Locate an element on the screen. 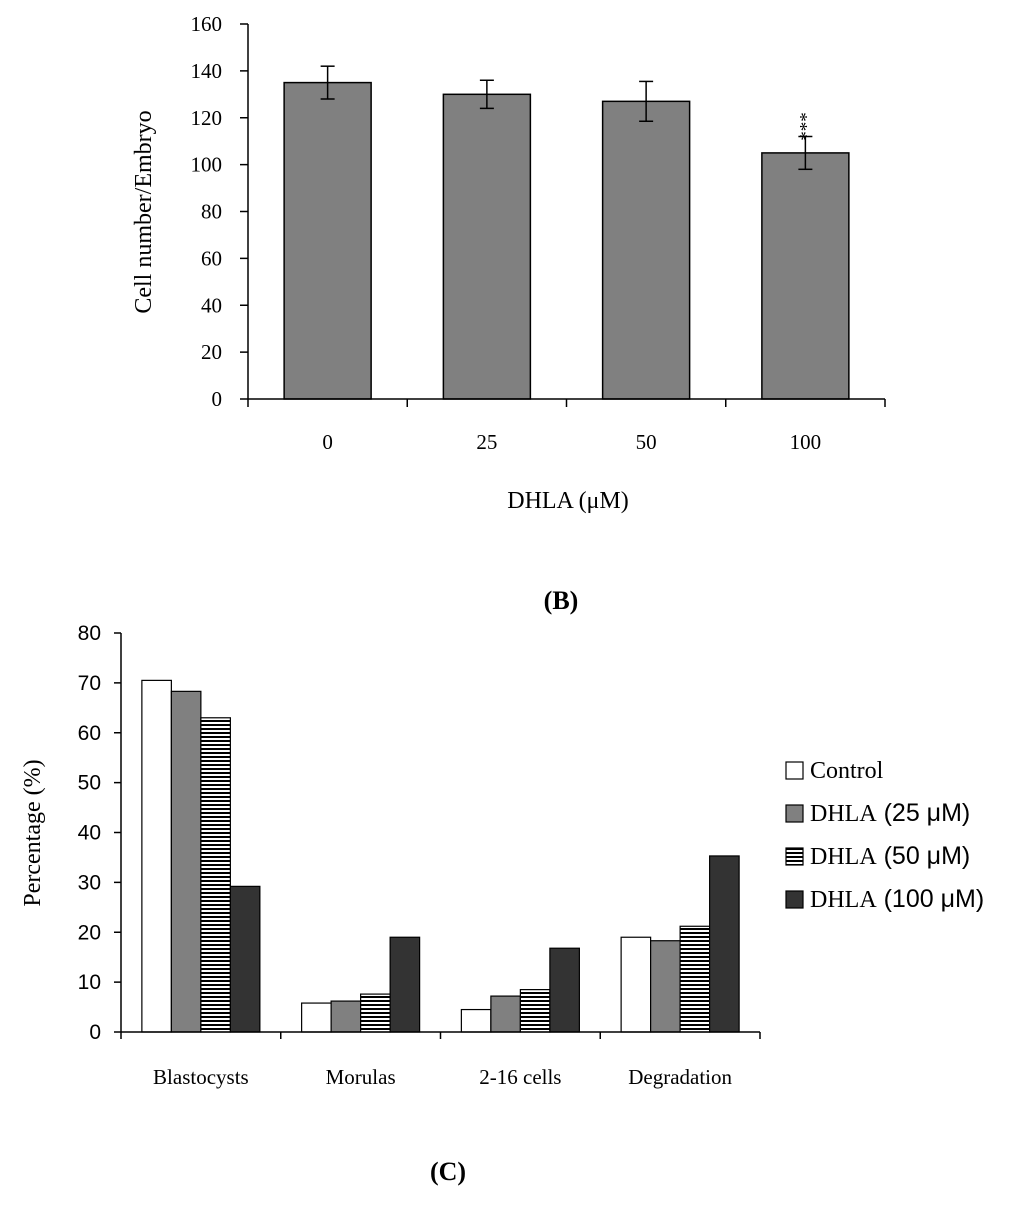 The width and height of the screenshot is (1024, 1206). chart2-x-tick-label: 2-16 cells is located at coordinates (520, 1077).